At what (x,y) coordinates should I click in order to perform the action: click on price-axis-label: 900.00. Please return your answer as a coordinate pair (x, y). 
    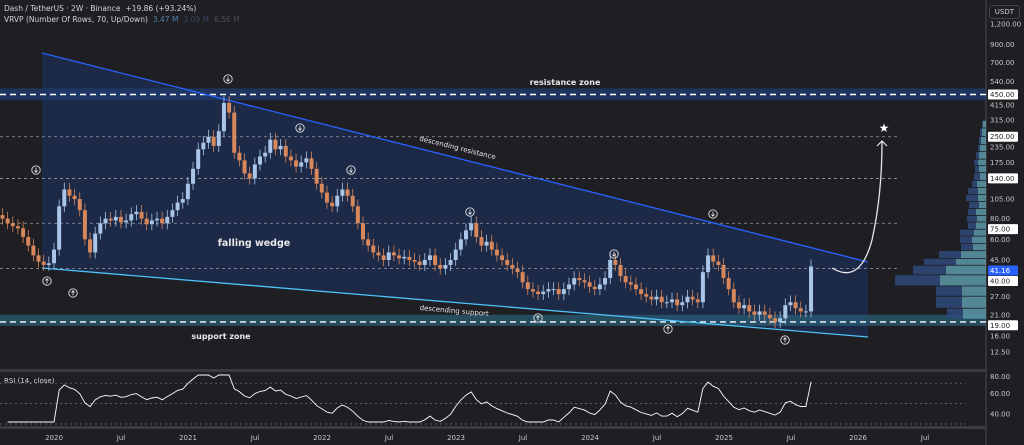
    Looking at the image, I should click on (1002, 45).